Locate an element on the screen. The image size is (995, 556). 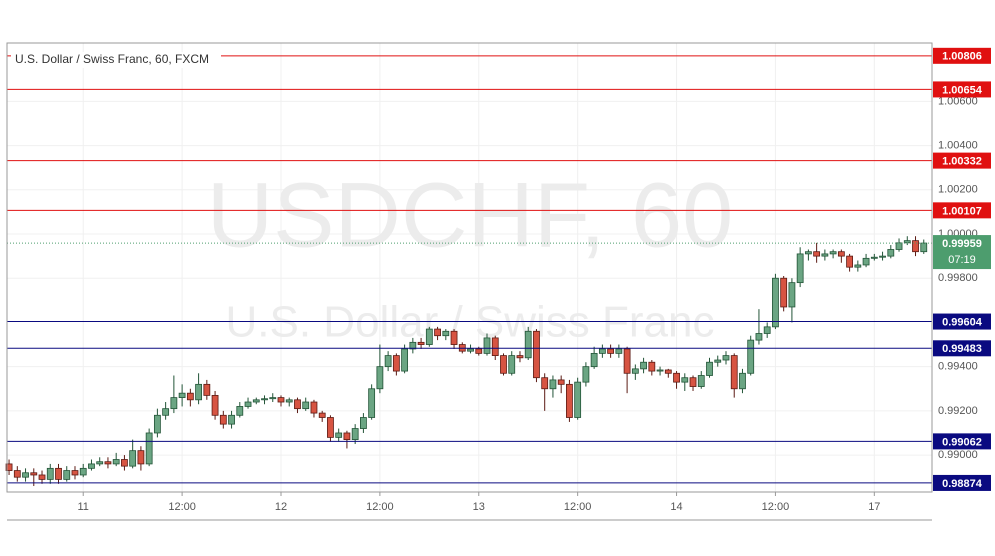
x-tick-label: 13 is located at coordinates (479, 507).